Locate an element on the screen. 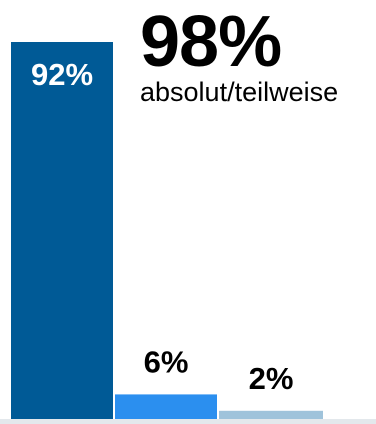 The image size is (376, 424). chart-baseline is located at coordinates (188, 421).